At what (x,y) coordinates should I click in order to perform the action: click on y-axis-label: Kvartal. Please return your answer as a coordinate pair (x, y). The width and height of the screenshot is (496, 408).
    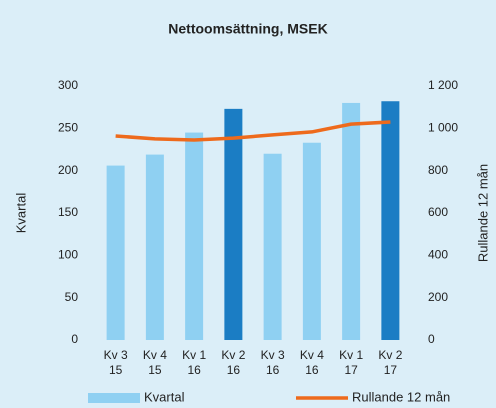
    Looking at the image, I should click on (20, 213).